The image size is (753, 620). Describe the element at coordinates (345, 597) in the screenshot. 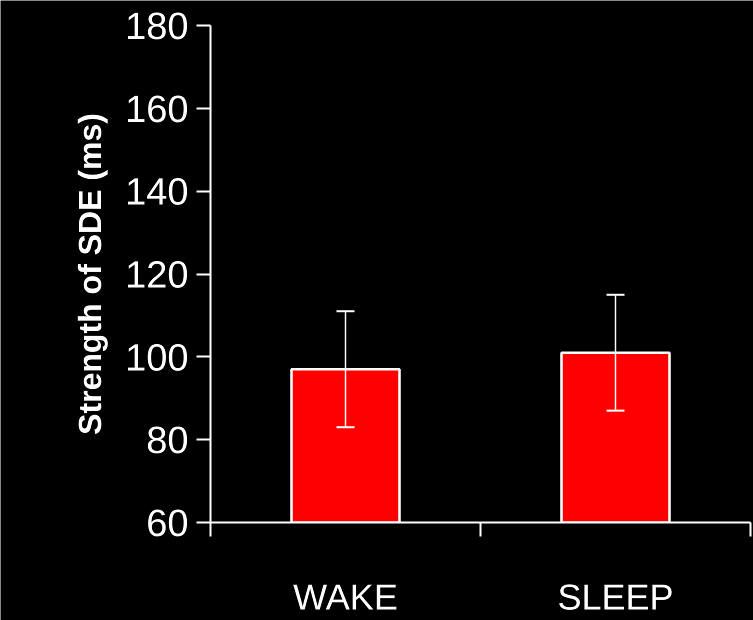

I see `x-tick-label: WAKE` at that location.